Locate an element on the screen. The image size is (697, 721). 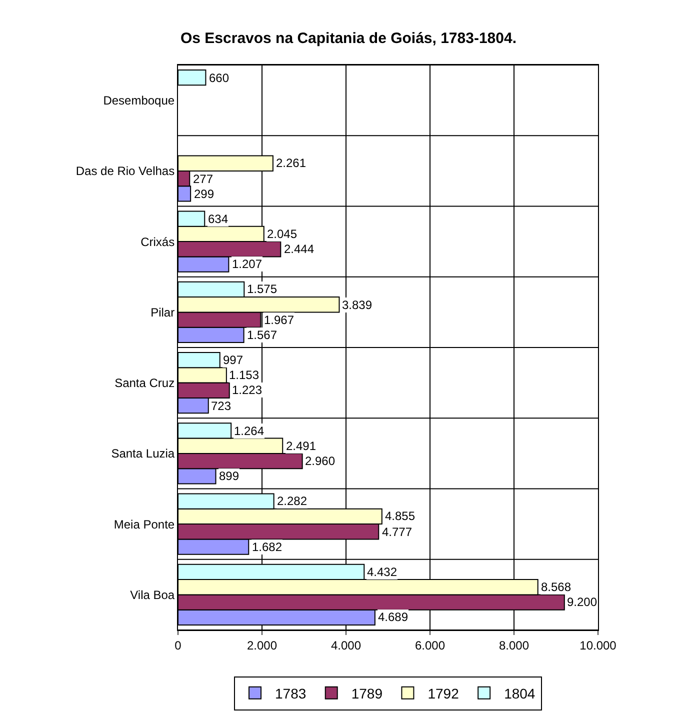
data-label: 4.777 is located at coordinates (397, 532).